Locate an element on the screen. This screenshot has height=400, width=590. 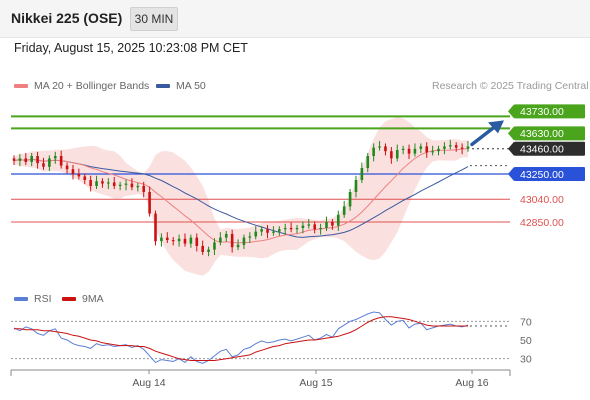
projection-layer is located at coordinates (487, 133).